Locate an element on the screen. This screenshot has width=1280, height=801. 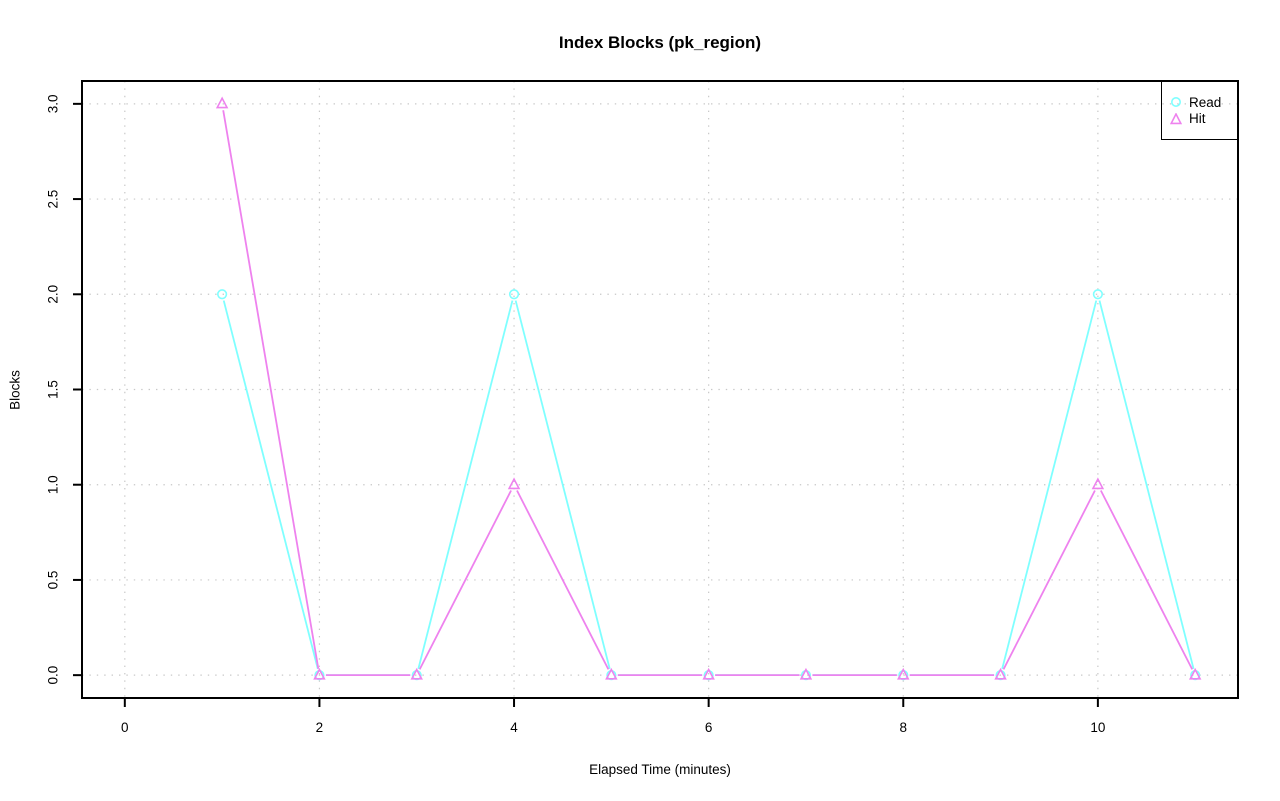
x-tick-label: 0 is located at coordinates (125, 727).